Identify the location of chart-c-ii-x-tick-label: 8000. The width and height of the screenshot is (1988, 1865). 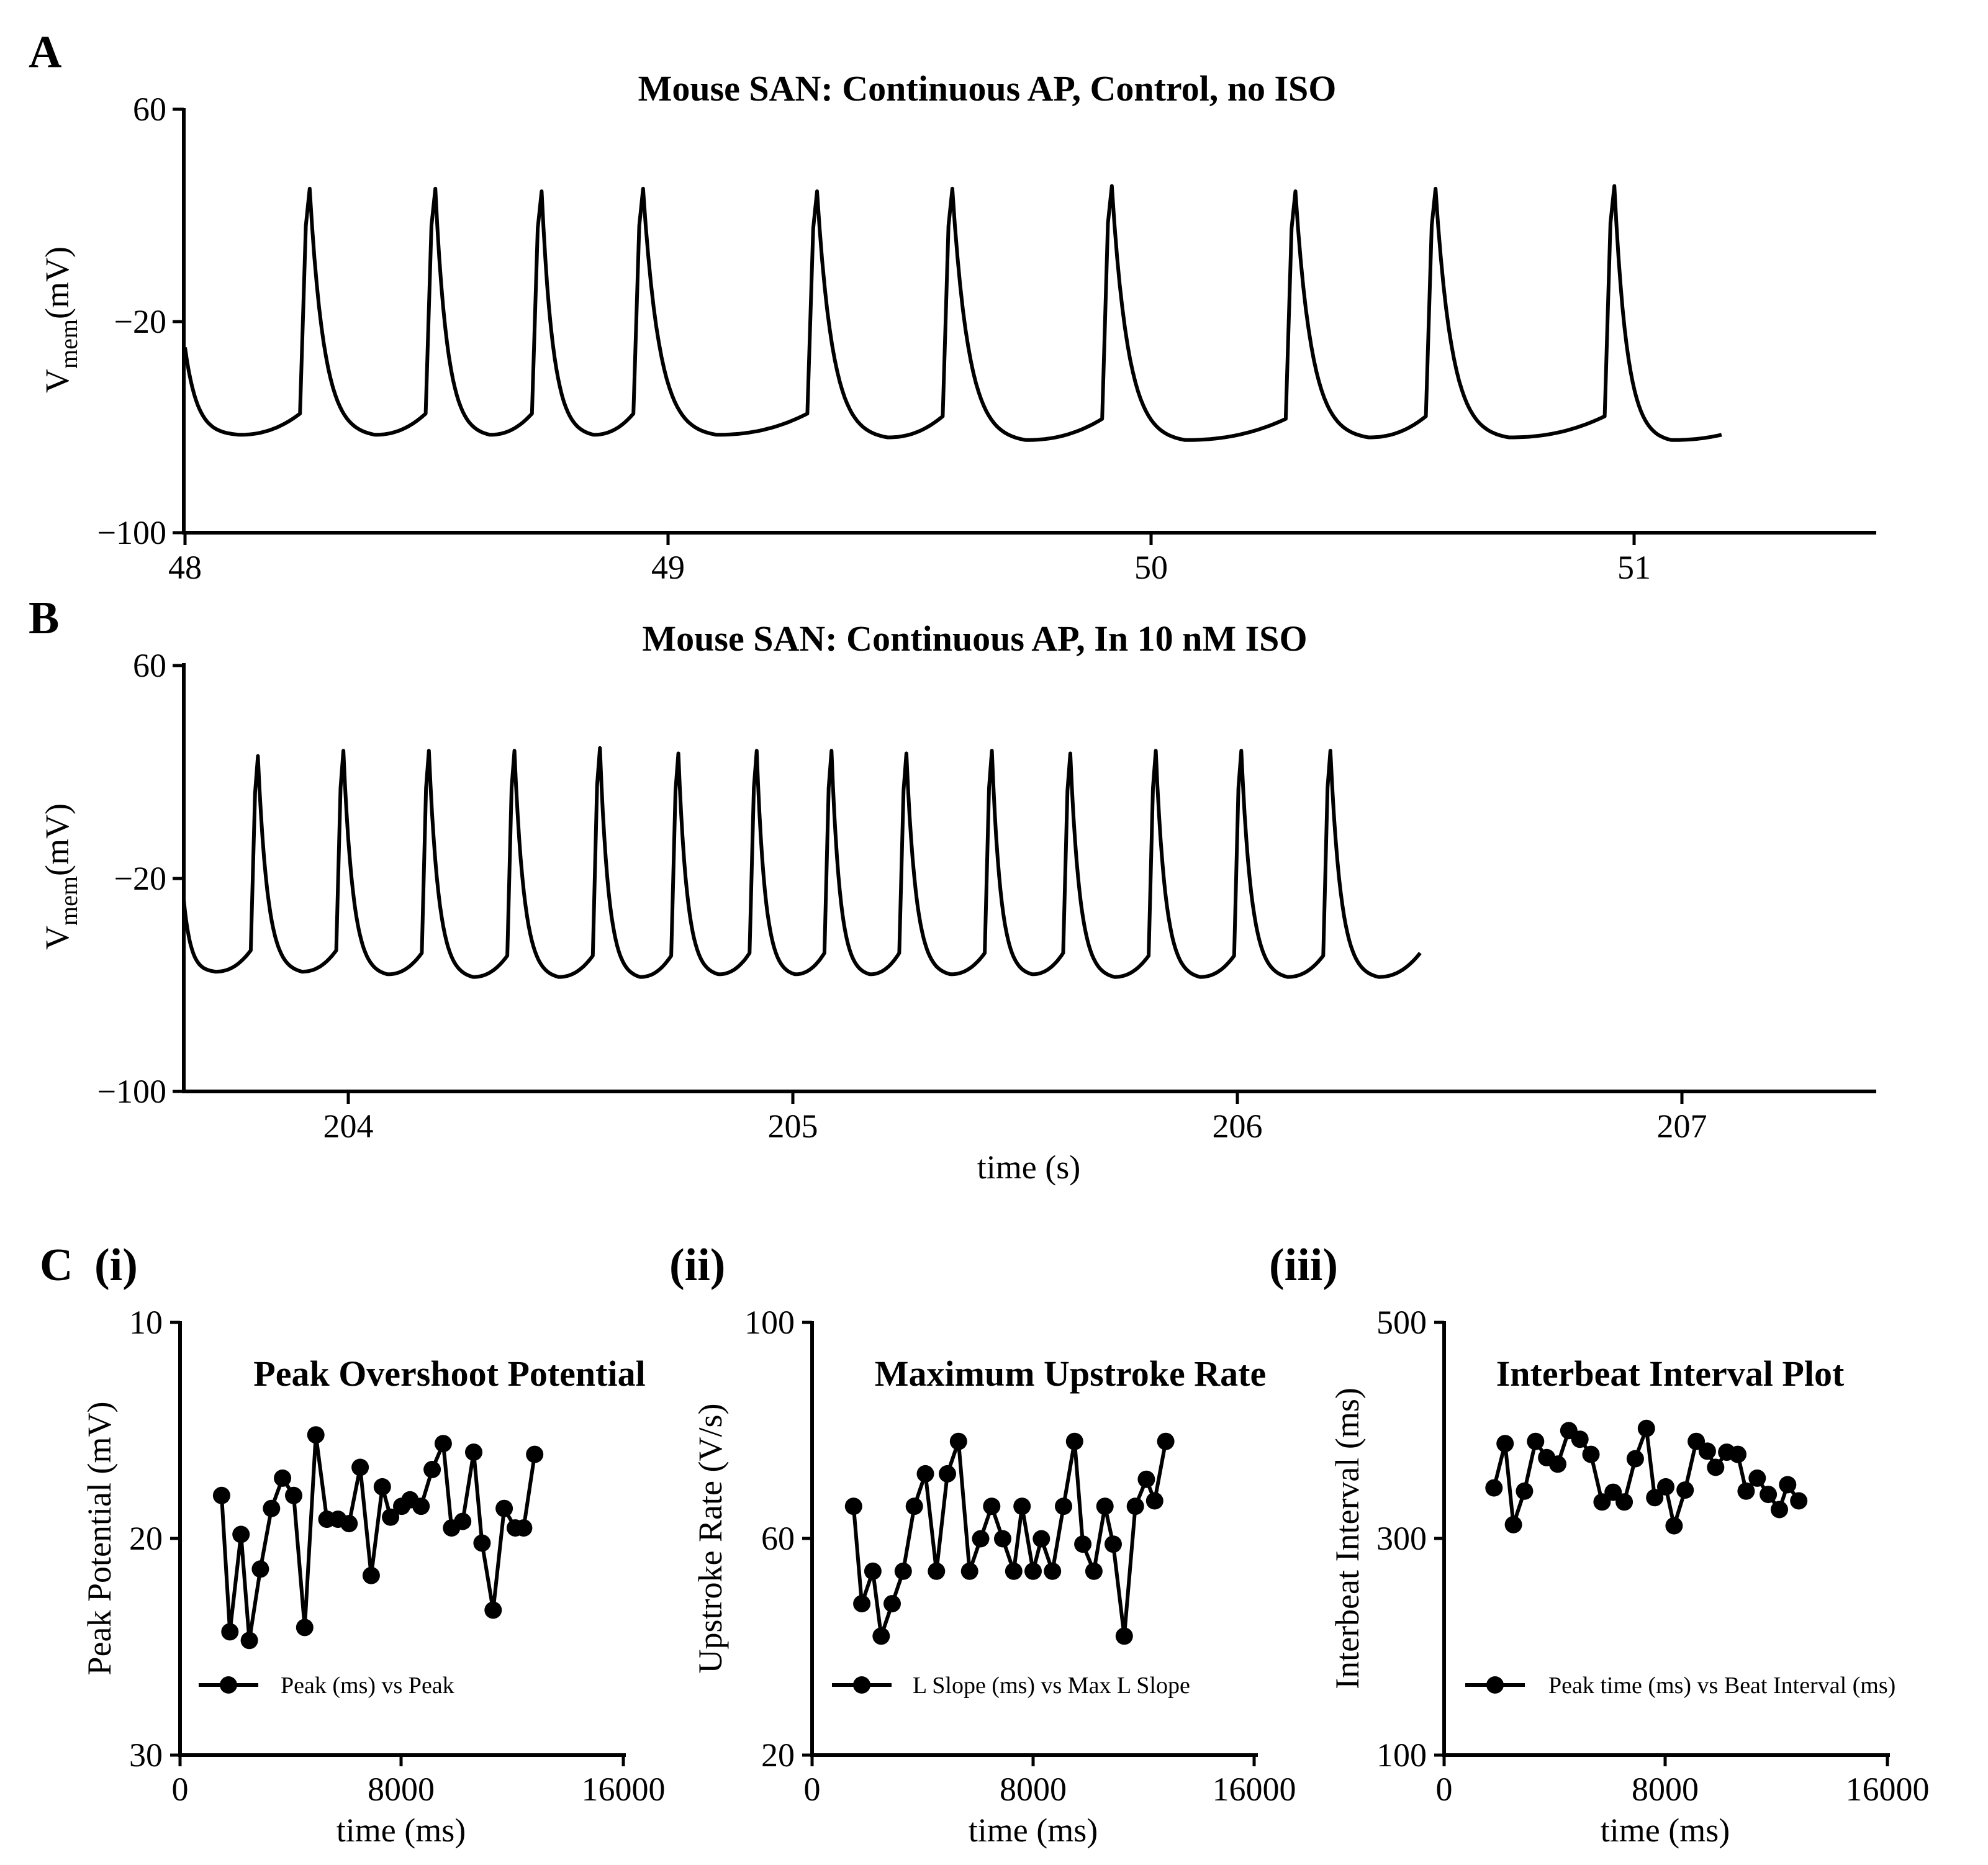
(1033, 1790).